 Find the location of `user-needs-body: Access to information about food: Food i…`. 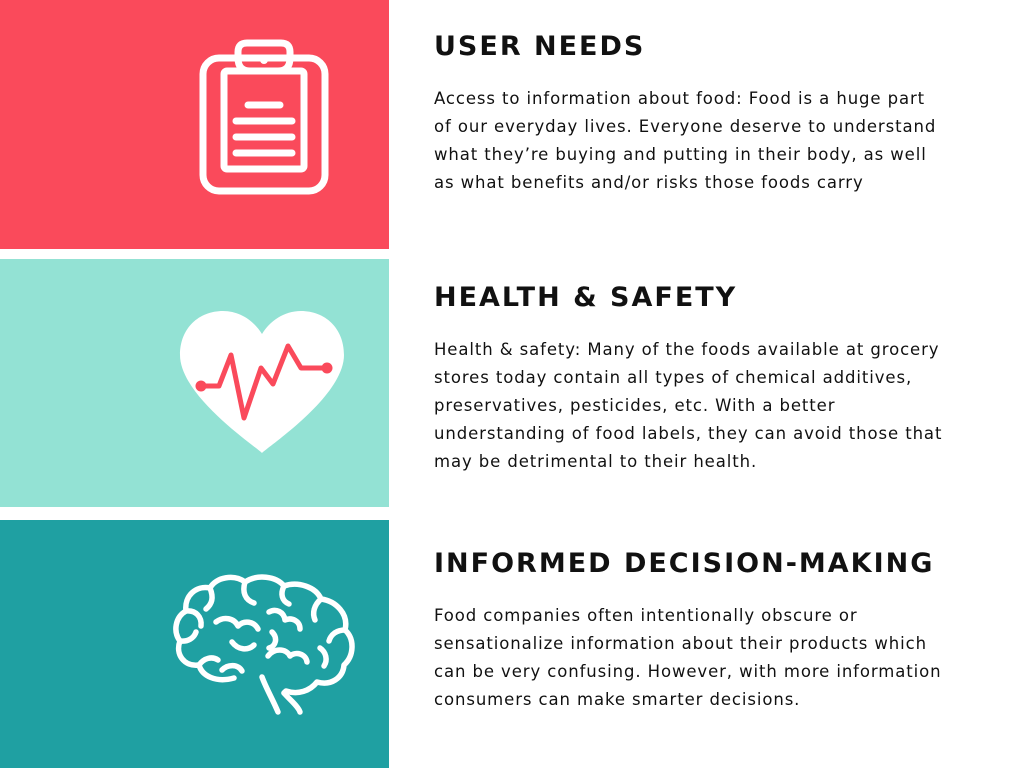

user-needs-body: Access to information about food: Food i… is located at coordinates (685, 140).